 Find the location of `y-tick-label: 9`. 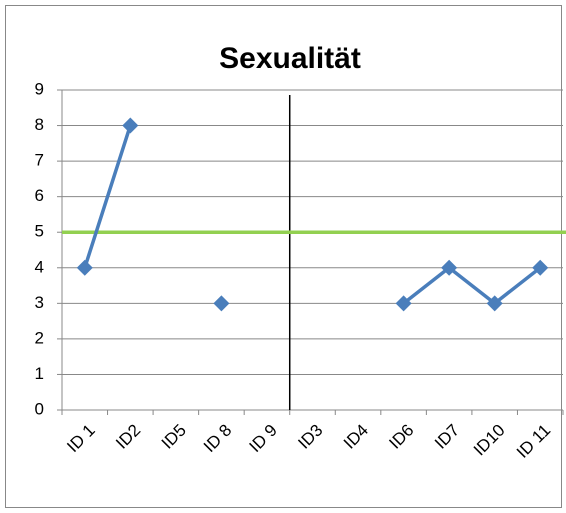

y-tick-label: 9 is located at coordinates (39, 88).